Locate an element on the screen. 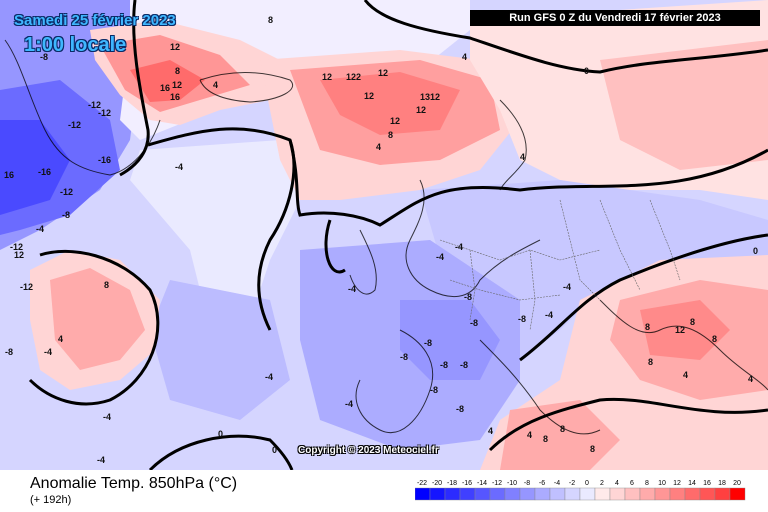 The height and width of the screenshot is (512, 768). warm-region-west-atlantic-core is located at coordinates (97, 319).